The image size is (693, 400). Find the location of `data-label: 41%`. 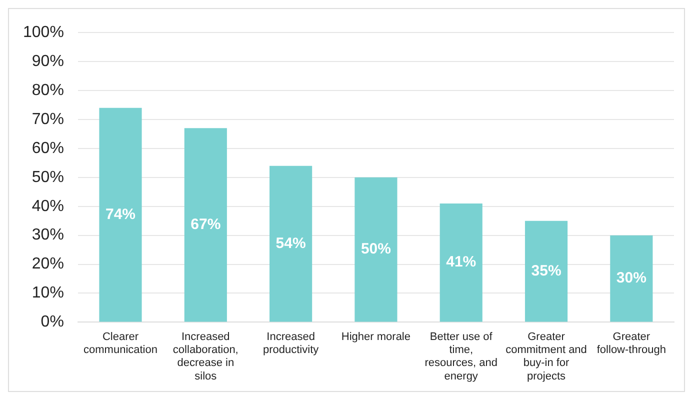

data-label: 41% is located at coordinates (461, 262).